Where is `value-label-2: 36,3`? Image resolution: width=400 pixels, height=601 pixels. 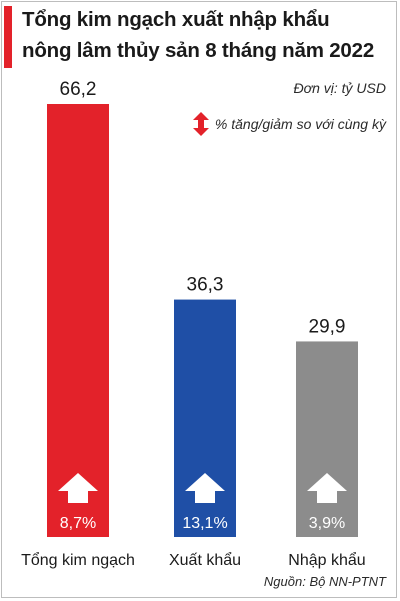
value-label-2: 36,3 is located at coordinates (205, 285).